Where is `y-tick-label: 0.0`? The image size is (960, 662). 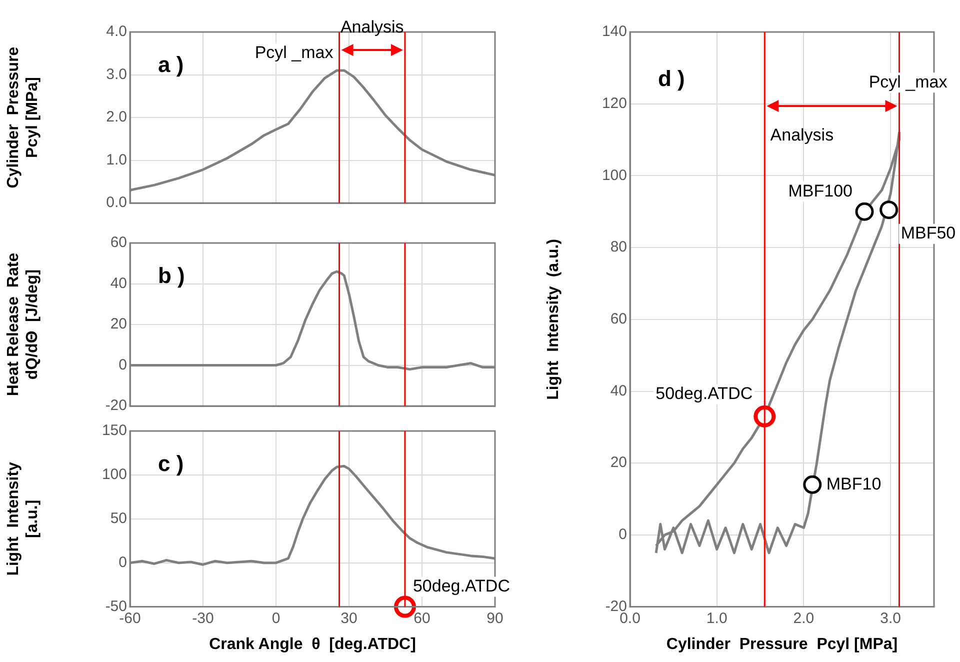 y-tick-label: 0.0 is located at coordinates (116, 203).